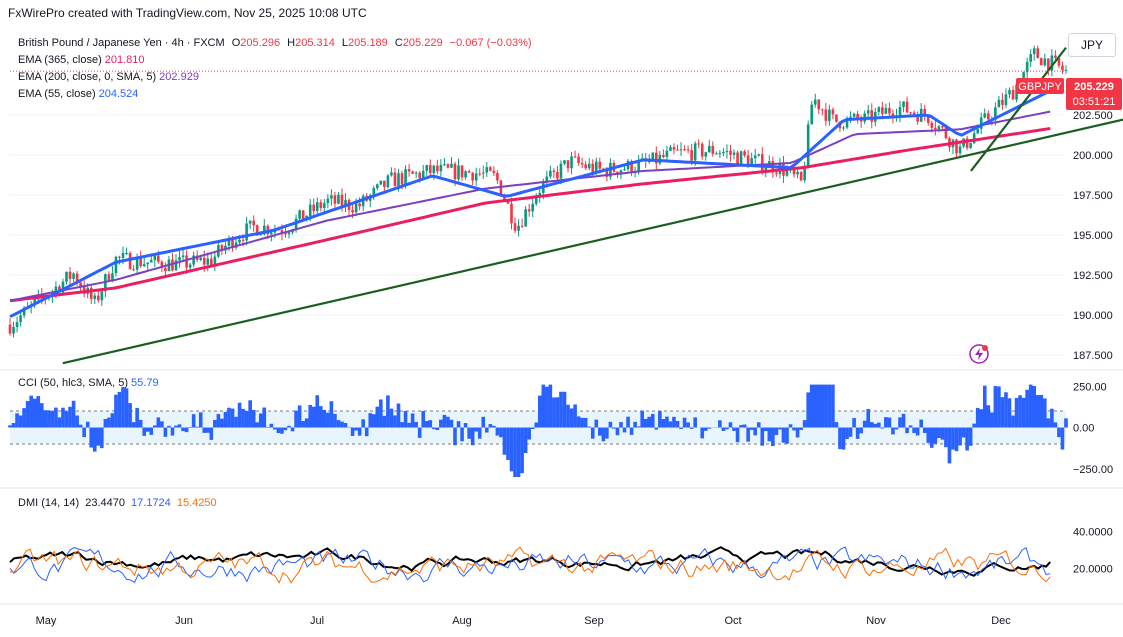 The width and height of the screenshot is (1123, 637). Describe the element at coordinates (81, 60) in the screenshot. I see `indicator-legend-ema365: EMA (365, close) 201.810` at that location.